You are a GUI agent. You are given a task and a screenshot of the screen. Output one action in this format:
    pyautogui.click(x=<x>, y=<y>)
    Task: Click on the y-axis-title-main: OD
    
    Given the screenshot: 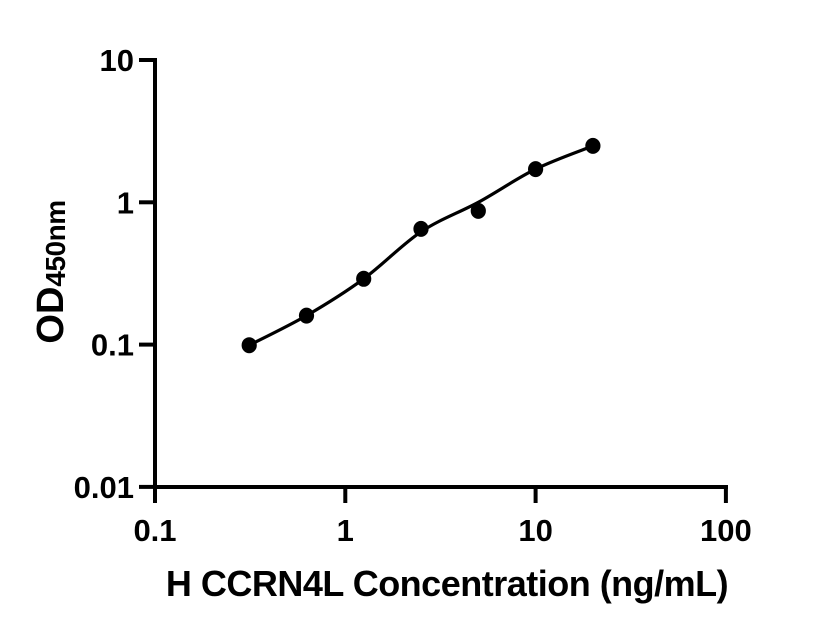 What is the action you would take?
    pyautogui.click(x=51, y=315)
    